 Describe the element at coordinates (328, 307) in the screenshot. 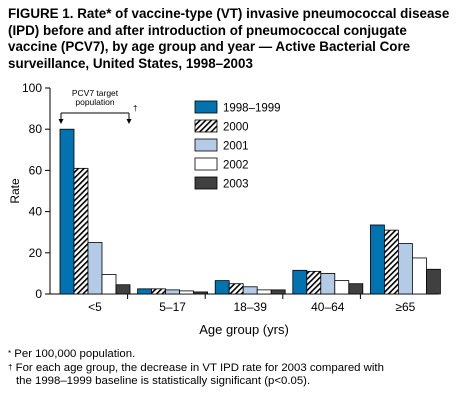

I see `x-tick-label: 40–64` at that location.